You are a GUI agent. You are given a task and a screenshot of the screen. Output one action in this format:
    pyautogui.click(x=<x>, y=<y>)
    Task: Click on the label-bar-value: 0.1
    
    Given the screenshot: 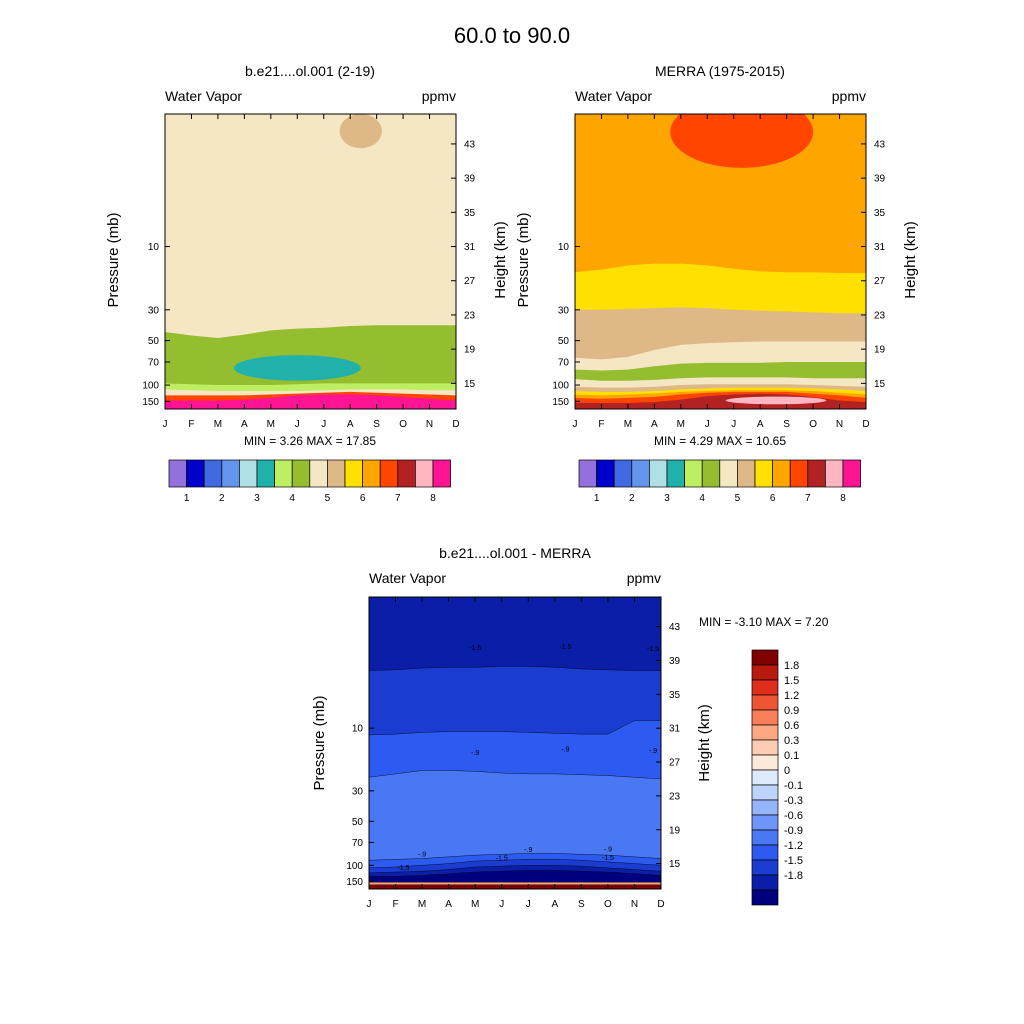 What is the action you would take?
    pyautogui.click(x=791, y=756)
    